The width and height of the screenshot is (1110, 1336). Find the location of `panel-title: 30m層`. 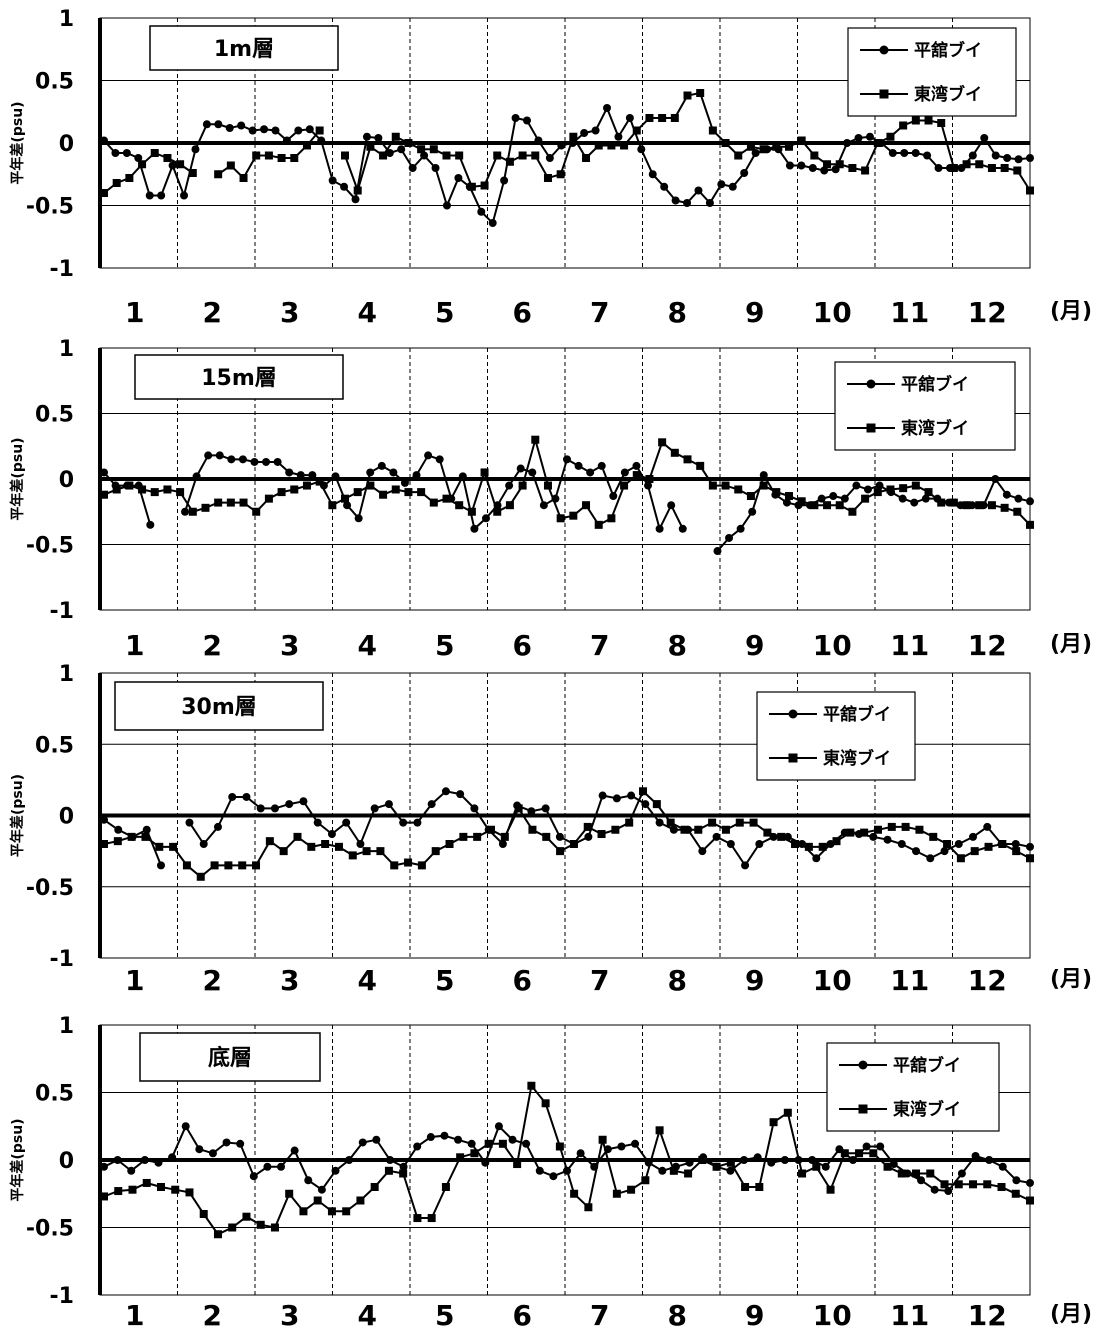

panel-title: 30m層 is located at coordinates (219, 707).